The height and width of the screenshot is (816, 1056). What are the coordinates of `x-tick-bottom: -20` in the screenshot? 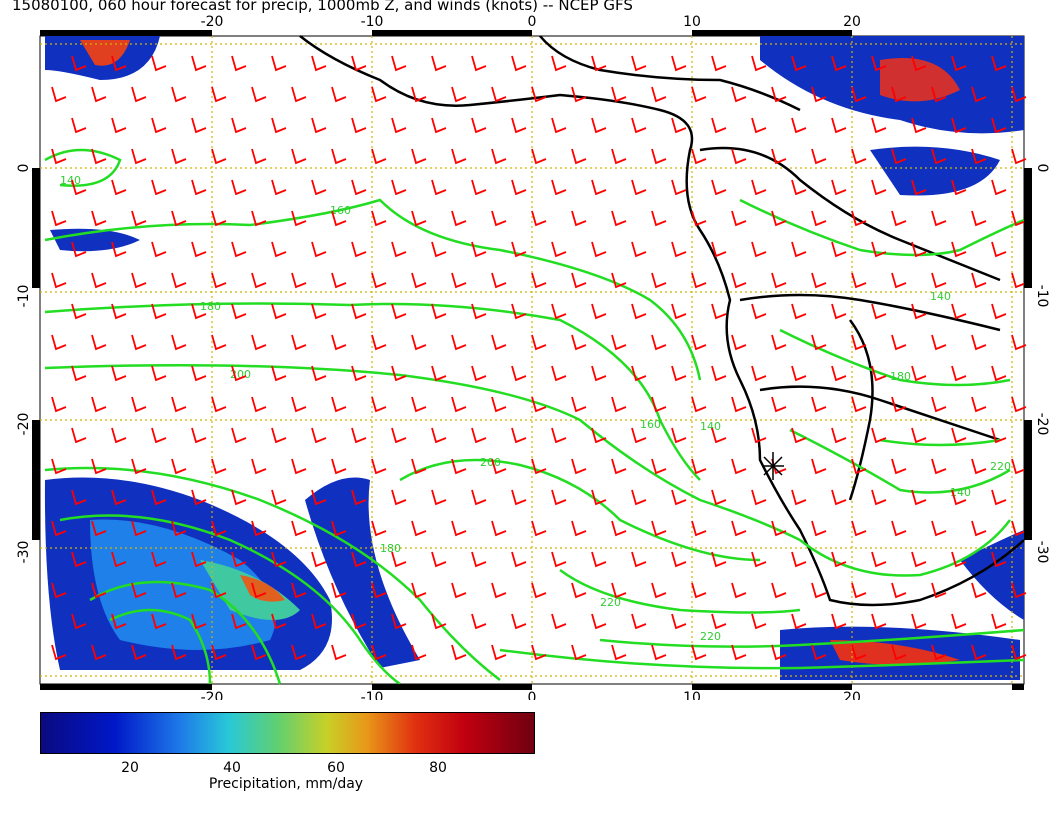 It's located at (212, 695).